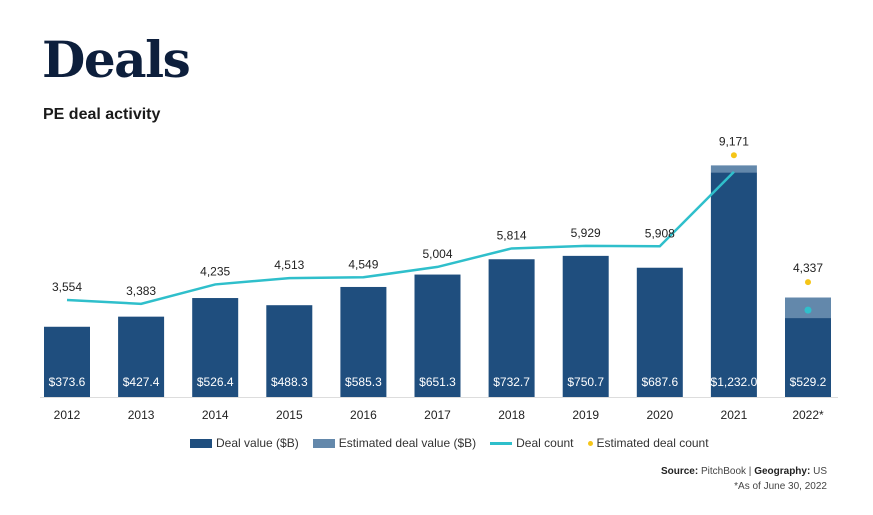 This screenshot has height=515, width=873. Describe the element at coordinates (289, 415) in the screenshot. I see `x-tick-label: 2015` at that location.